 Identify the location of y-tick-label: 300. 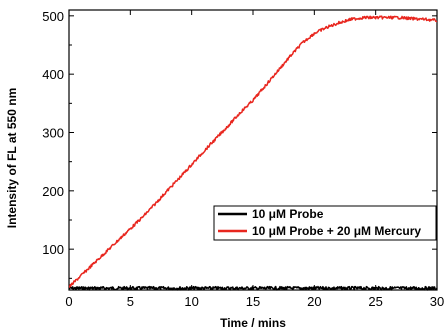
(53, 133).